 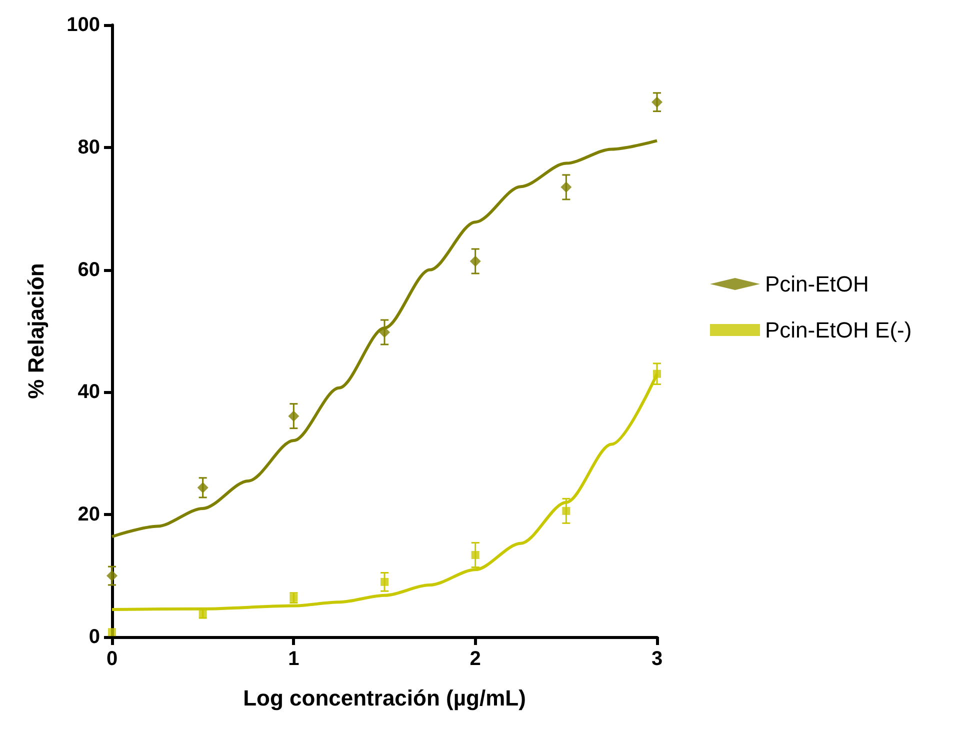 What do you see at coordinates (89, 147) in the screenshot?
I see `y-tick-label: 80` at bounding box center [89, 147].